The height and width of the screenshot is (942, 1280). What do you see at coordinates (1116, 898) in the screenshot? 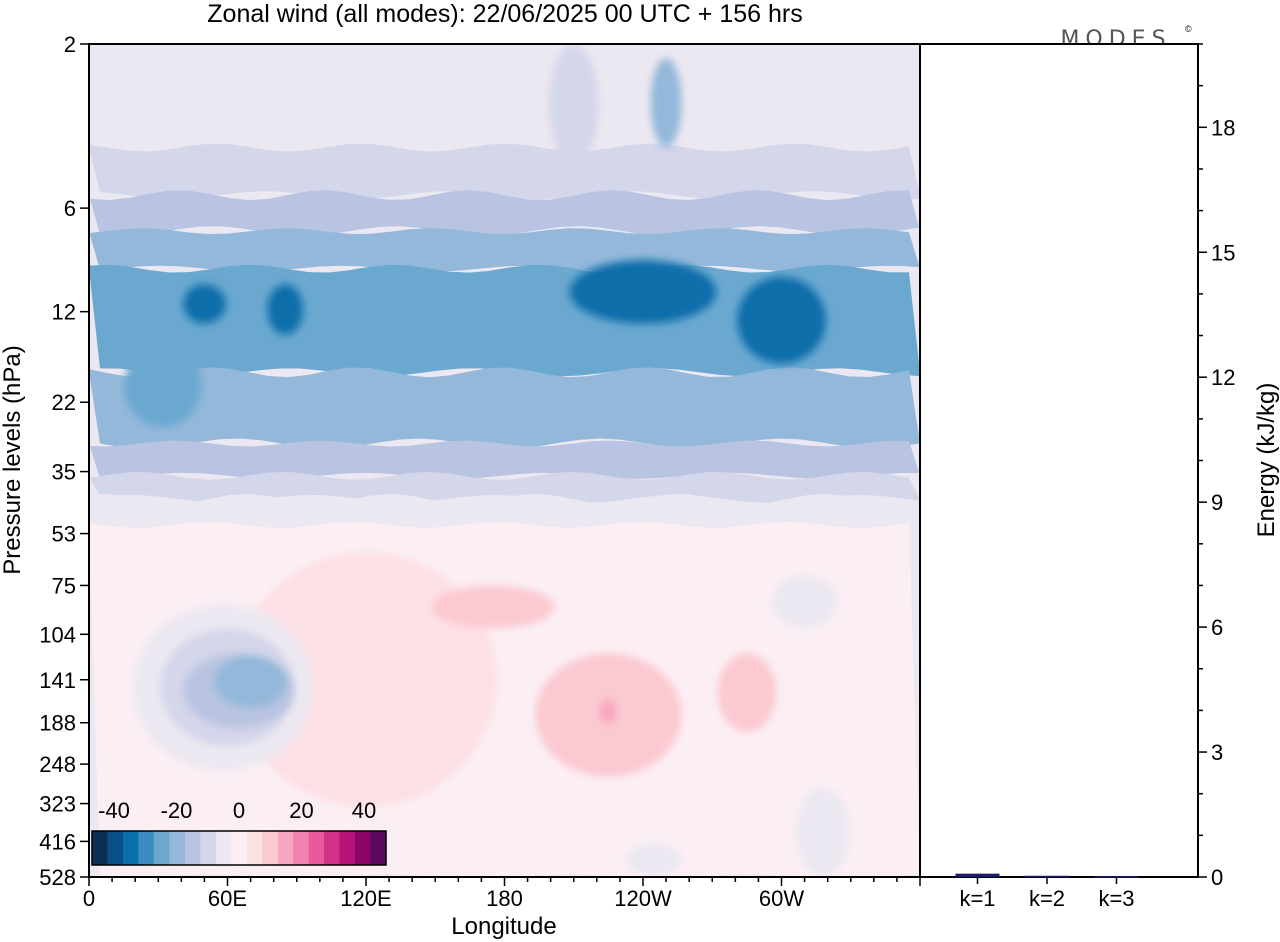
I see `bar-x-tick-label: k=3` at bounding box center [1116, 898].